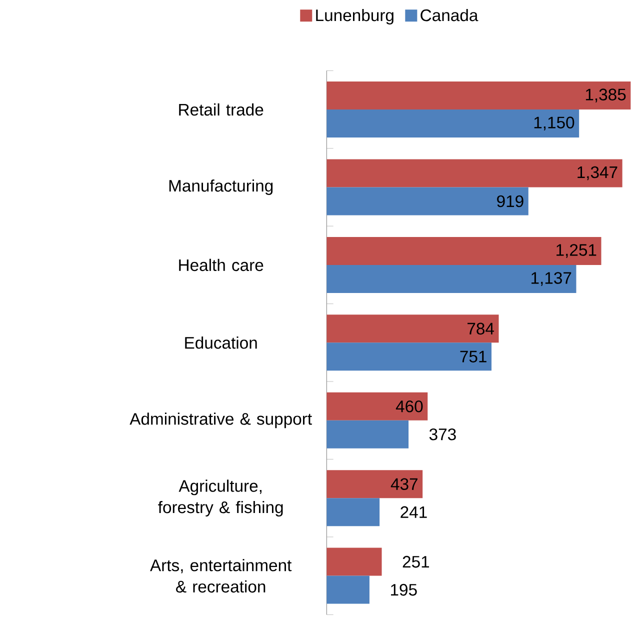  I want to click on data-label: 460, so click(409, 406).